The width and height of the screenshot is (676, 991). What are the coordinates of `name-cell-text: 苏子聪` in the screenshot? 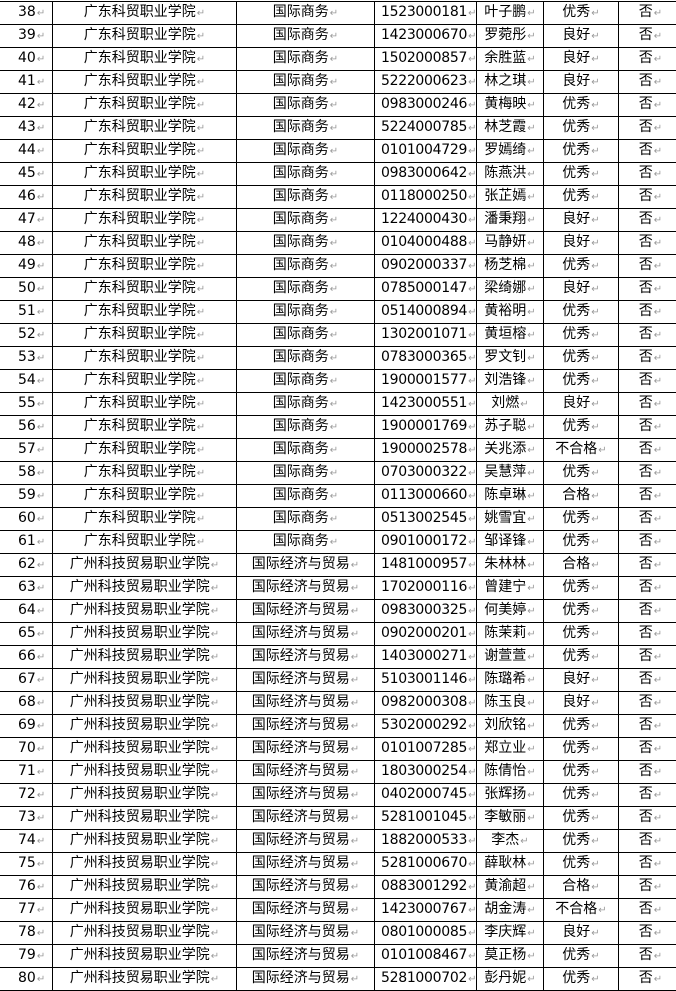 It's located at (509, 426).